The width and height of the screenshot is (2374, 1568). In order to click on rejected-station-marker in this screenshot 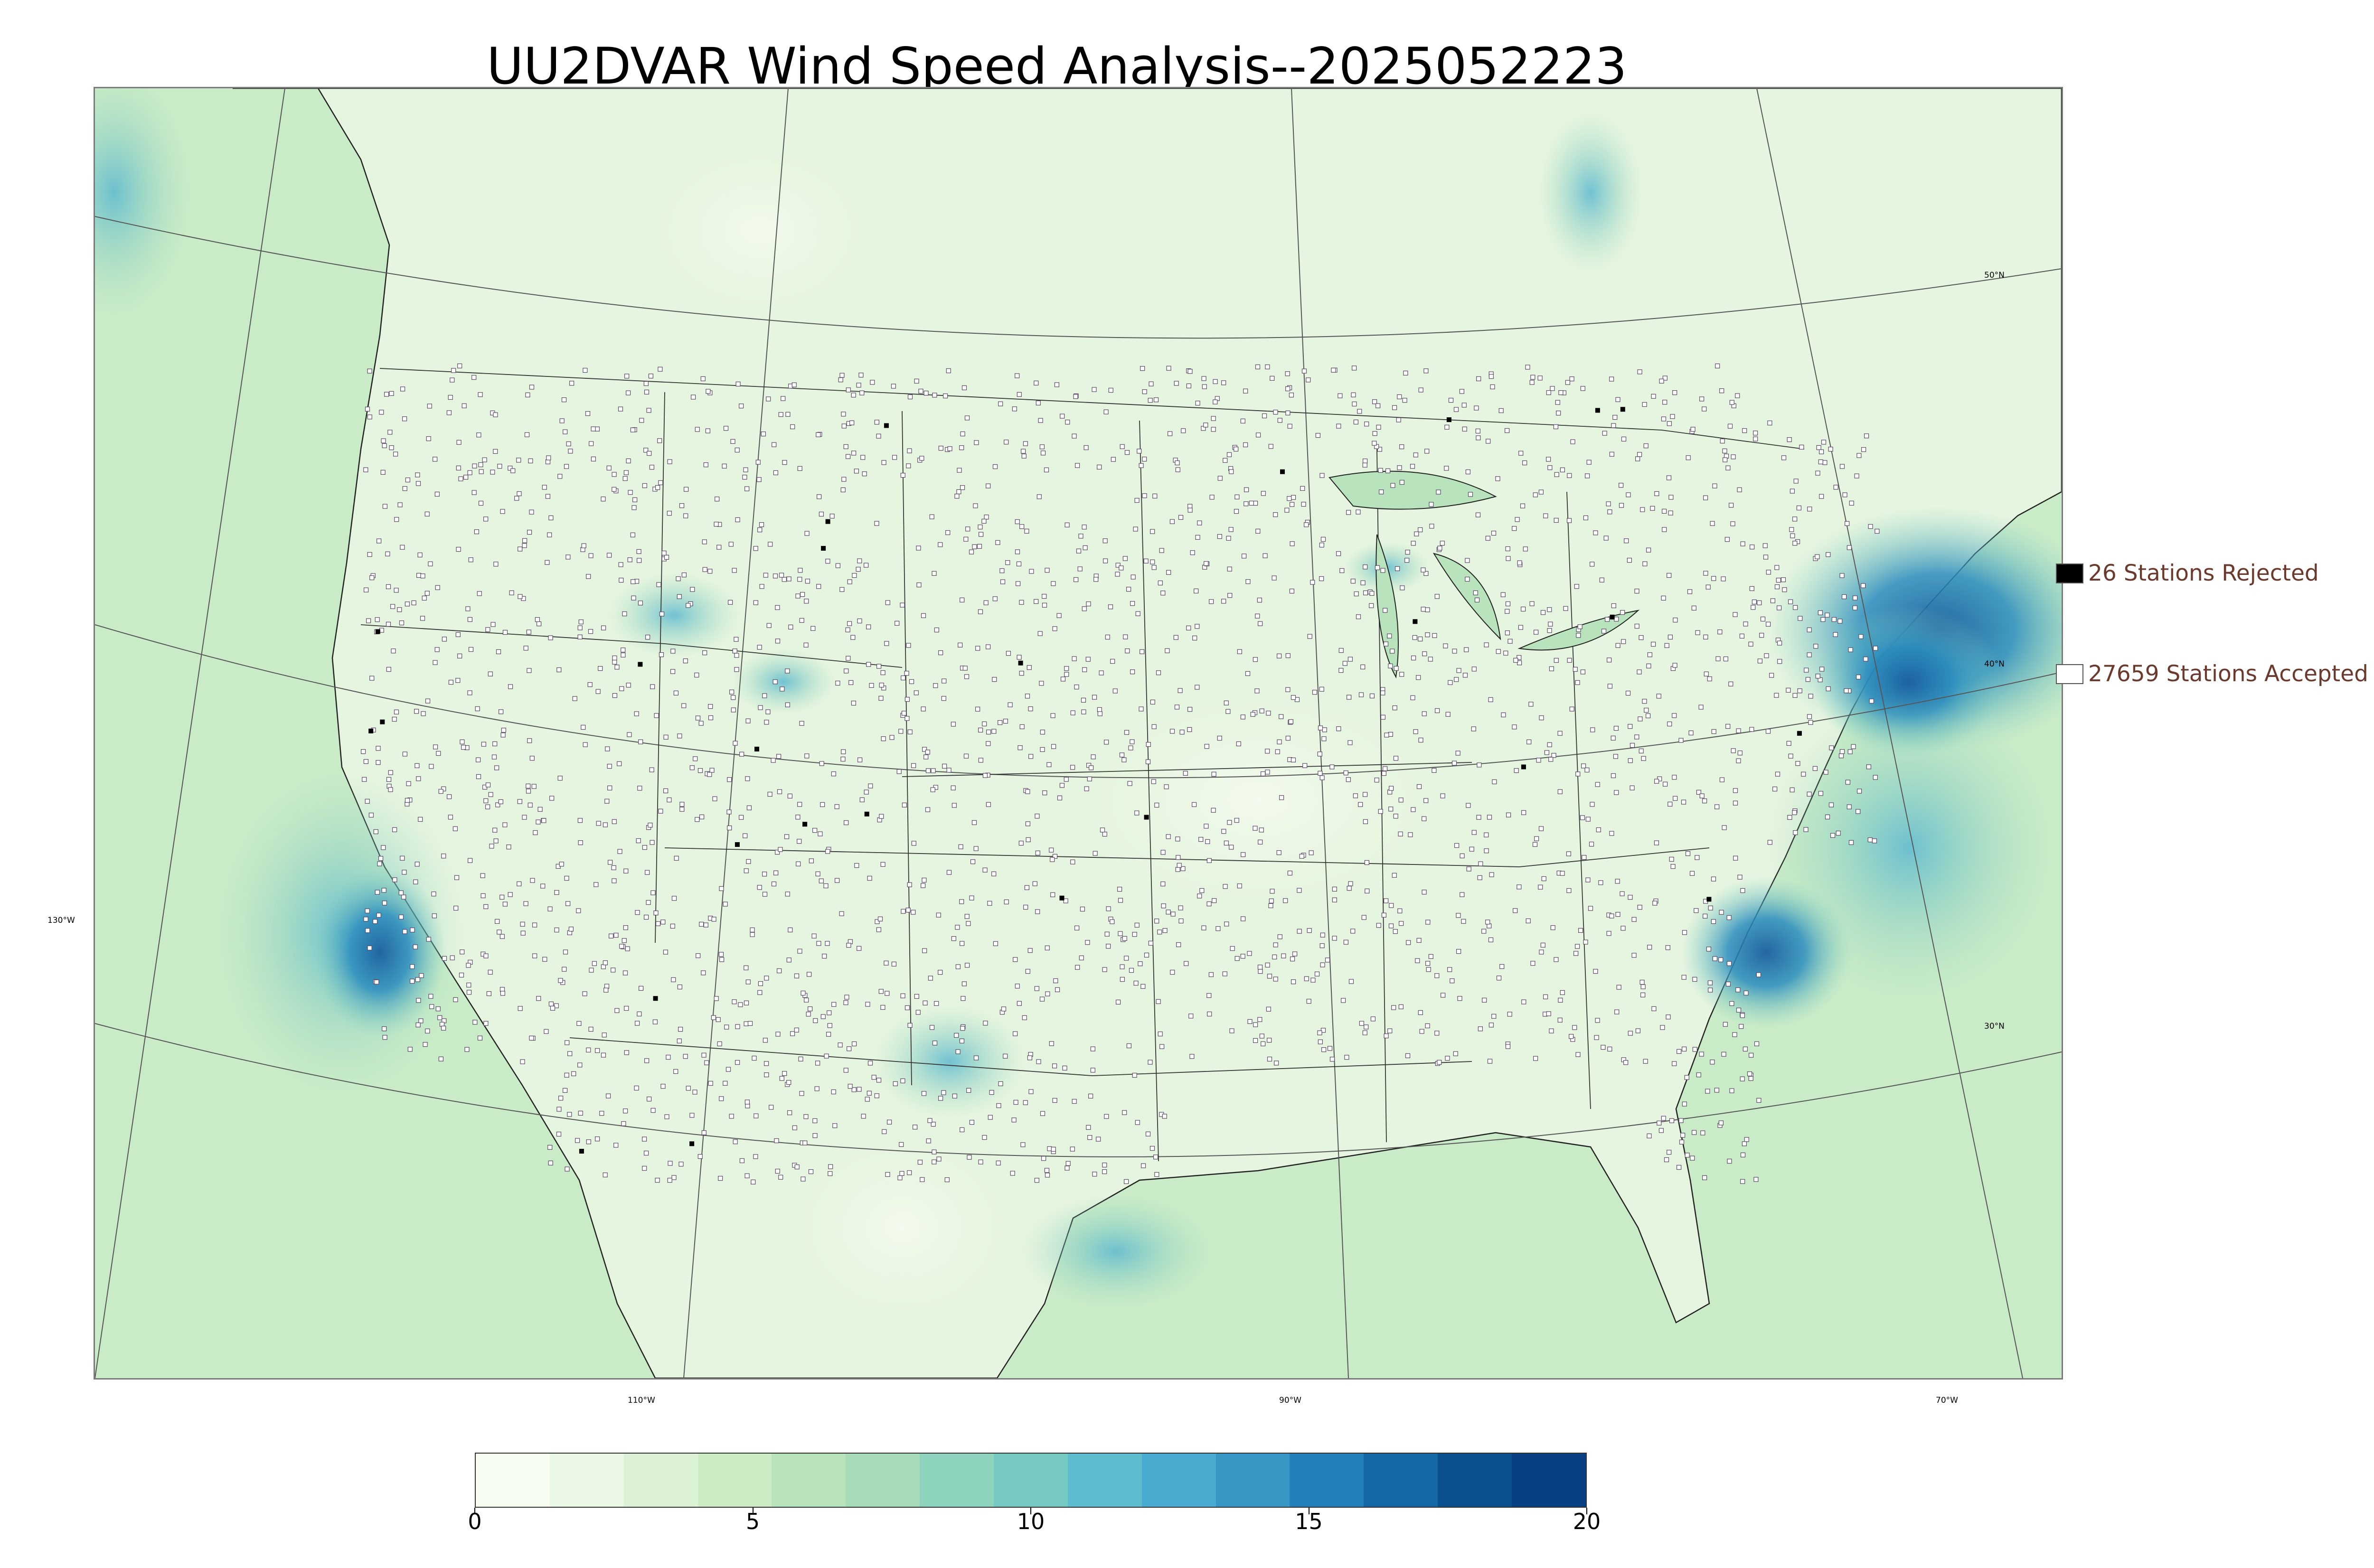, I will do `click(371, 730)`.